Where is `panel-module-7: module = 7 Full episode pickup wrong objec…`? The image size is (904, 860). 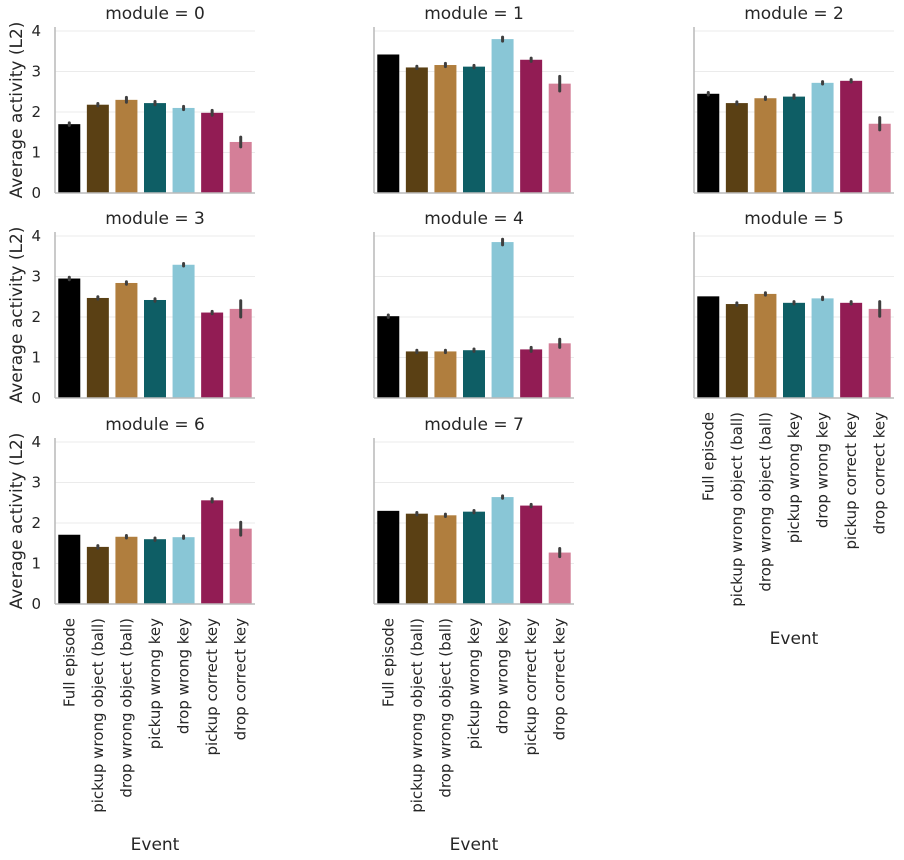
panel-module-7: module = 7 Full episode pickup wrong objec… is located at coordinates (473, 635).